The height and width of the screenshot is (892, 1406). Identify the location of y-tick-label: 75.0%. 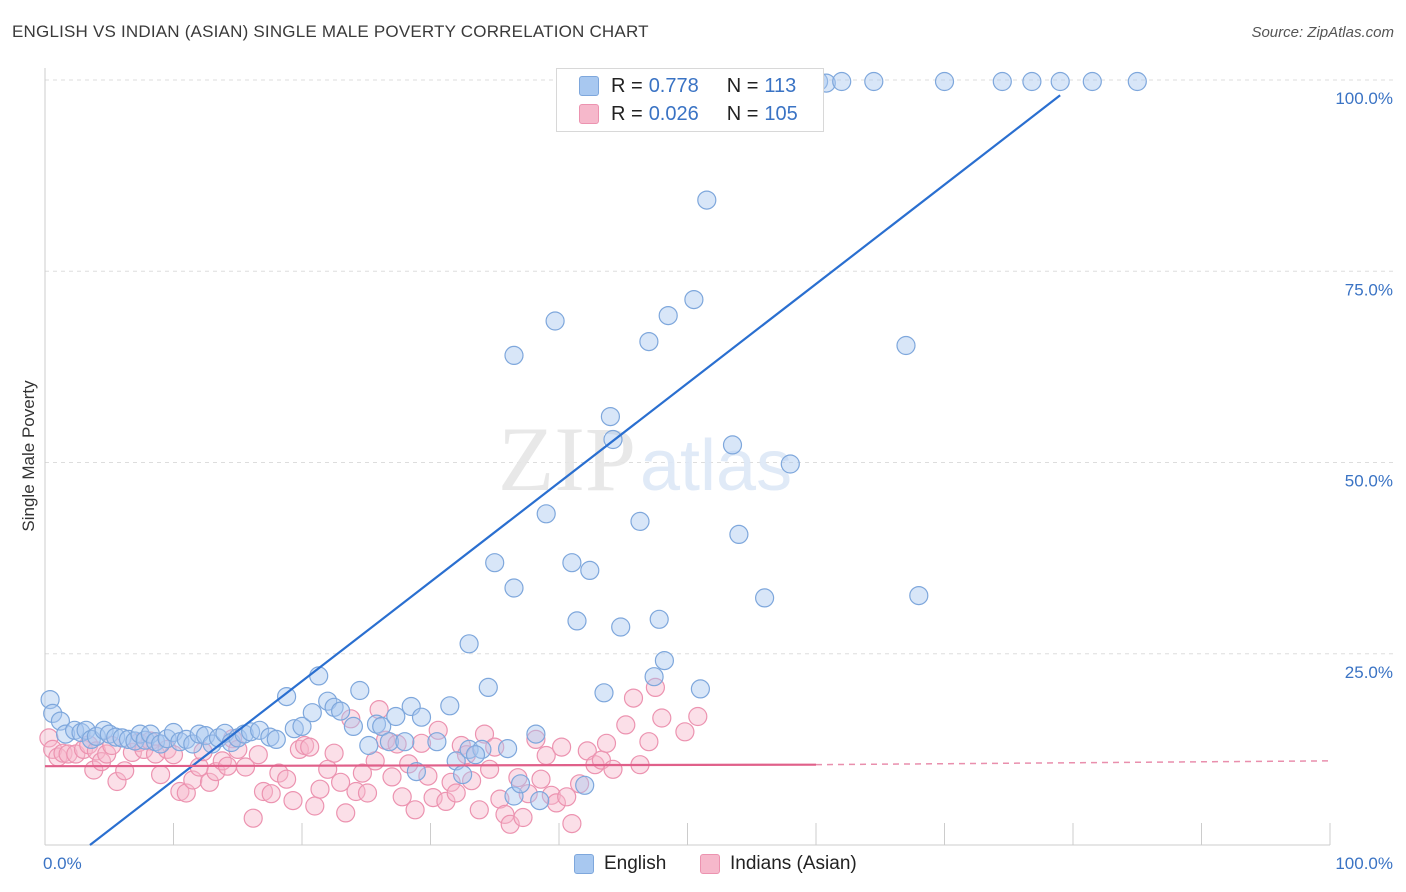
(1369, 289).